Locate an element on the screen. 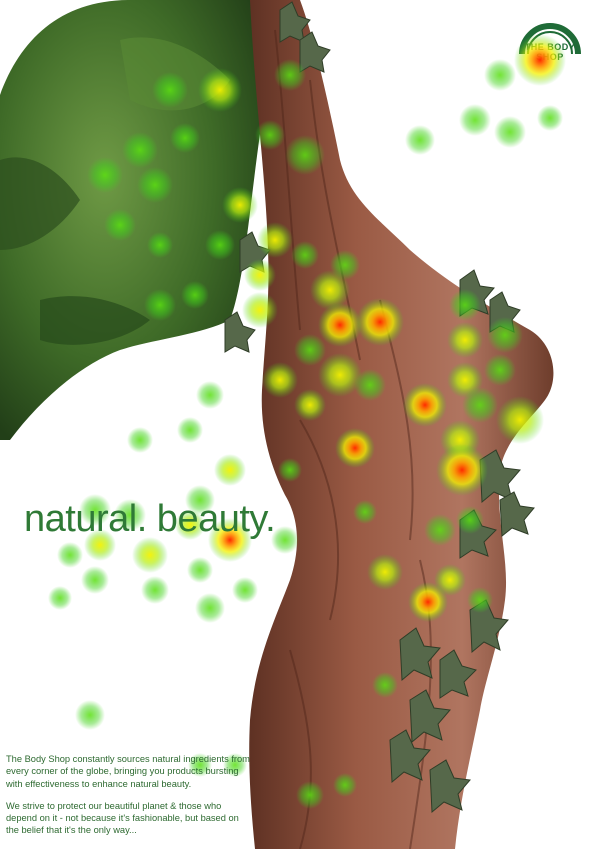 The width and height of the screenshot is (600, 849). body-shop-logo: THE BODY SHOP is located at coordinates (550, 50).